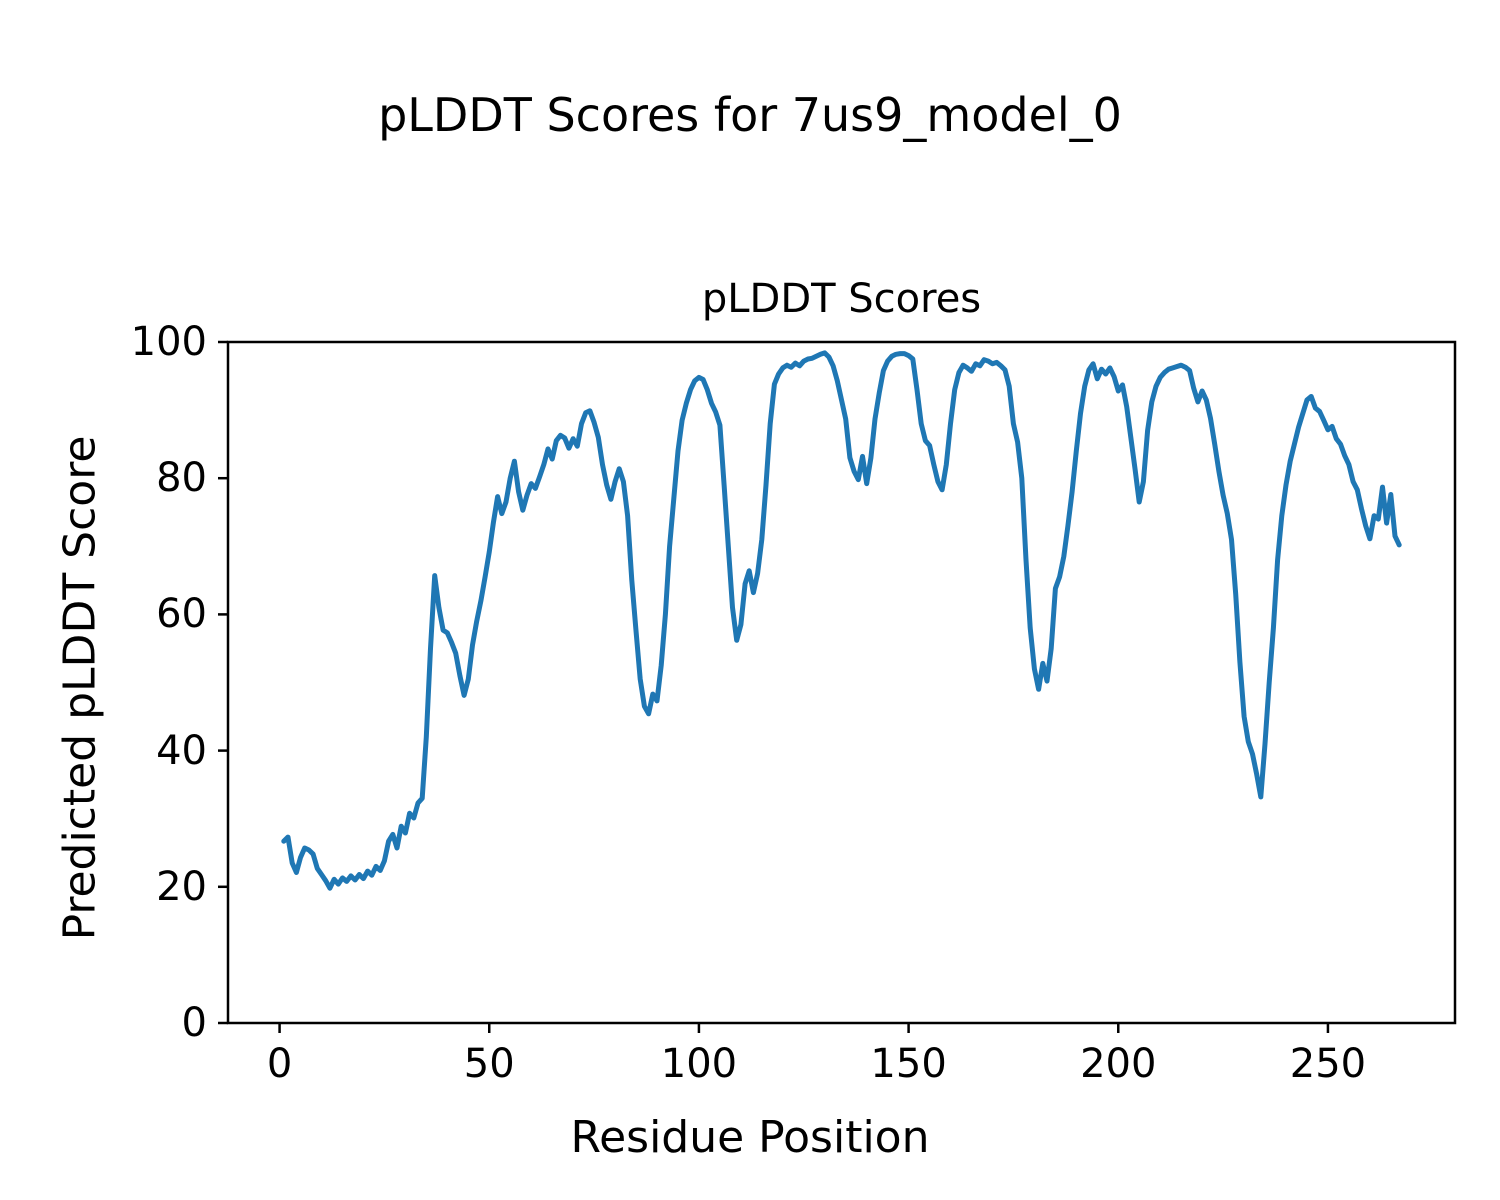 This screenshot has width=1500, height=1200. Describe the element at coordinates (194, 1023) in the screenshot. I see `y-tick-label: 0` at that location.